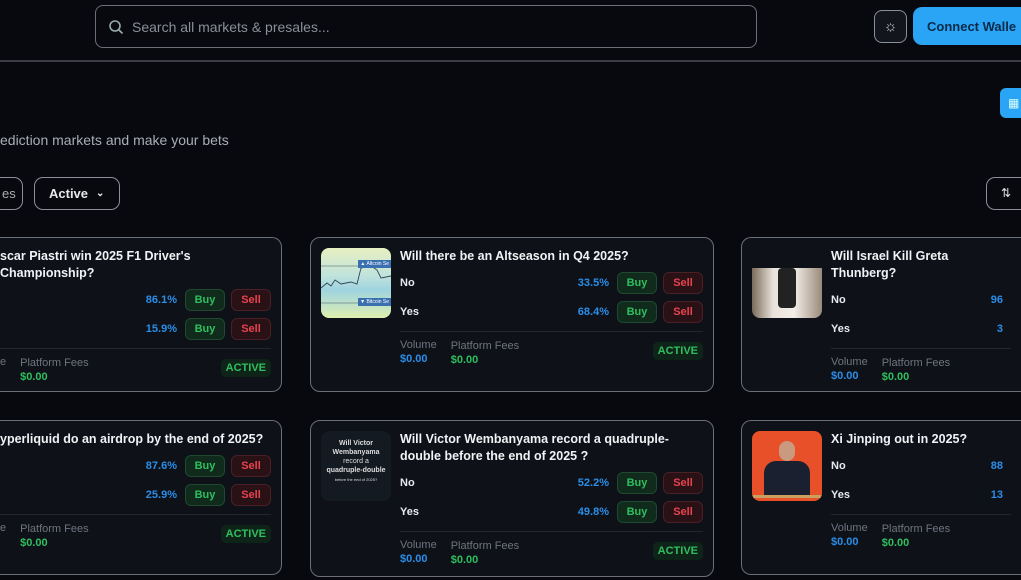 This screenshot has width=1021, height=580. I want to click on search-bar, so click(426, 26).